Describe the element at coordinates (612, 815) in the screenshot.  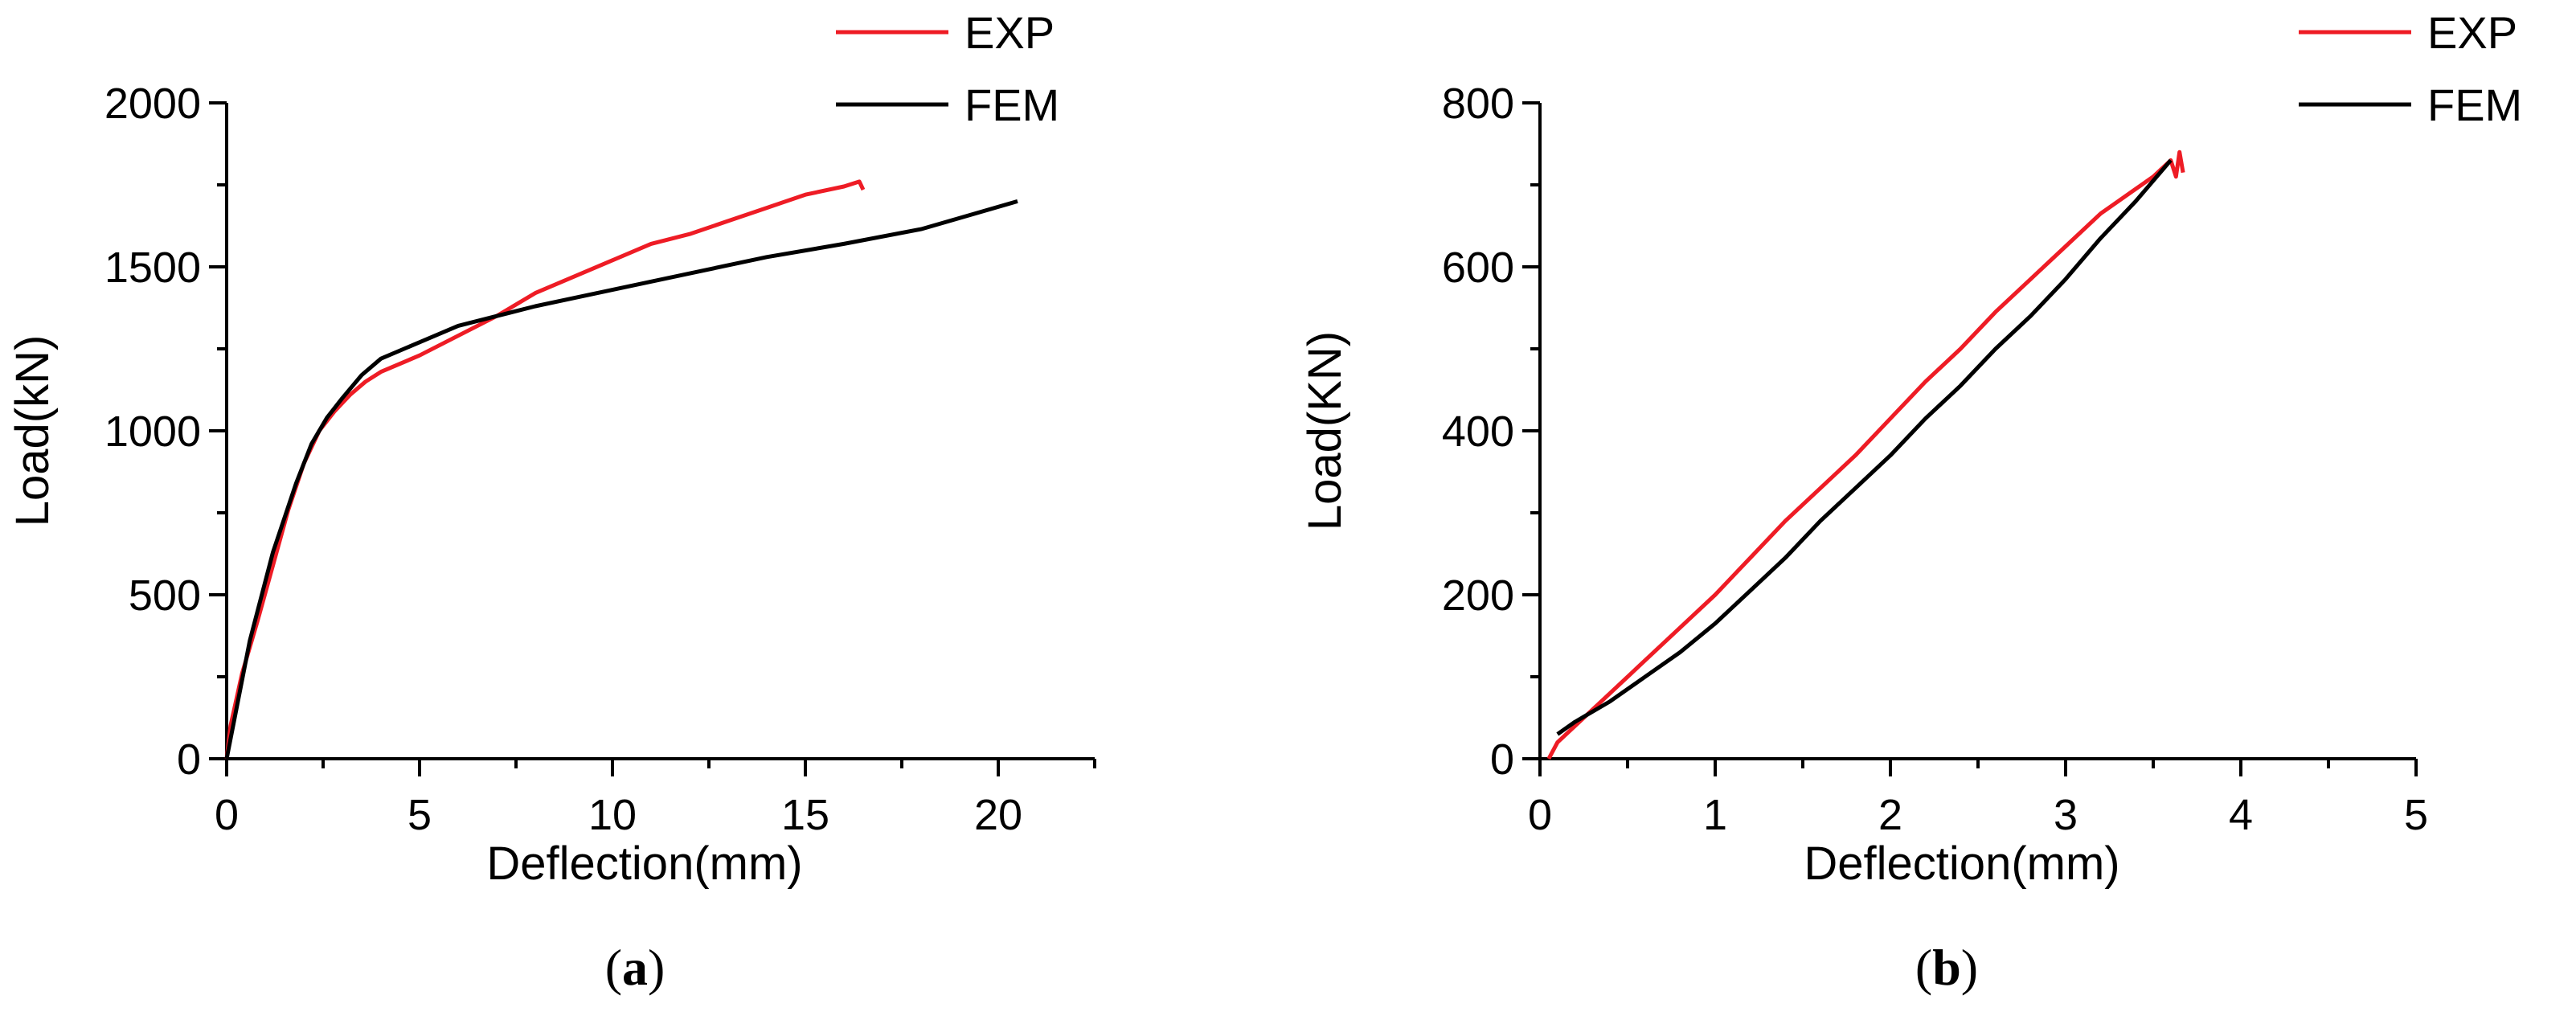
I see `x-tick-label: 10` at that location.